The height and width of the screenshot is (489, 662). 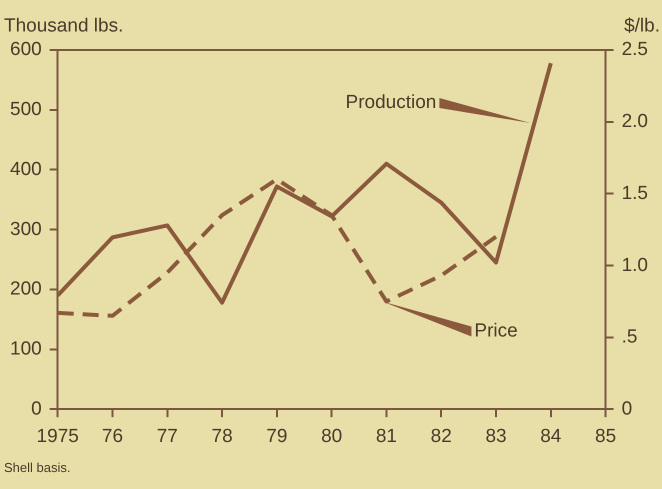 What do you see at coordinates (26, 169) in the screenshot?
I see `y-tick-label: 400` at bounding box center [26, 169].